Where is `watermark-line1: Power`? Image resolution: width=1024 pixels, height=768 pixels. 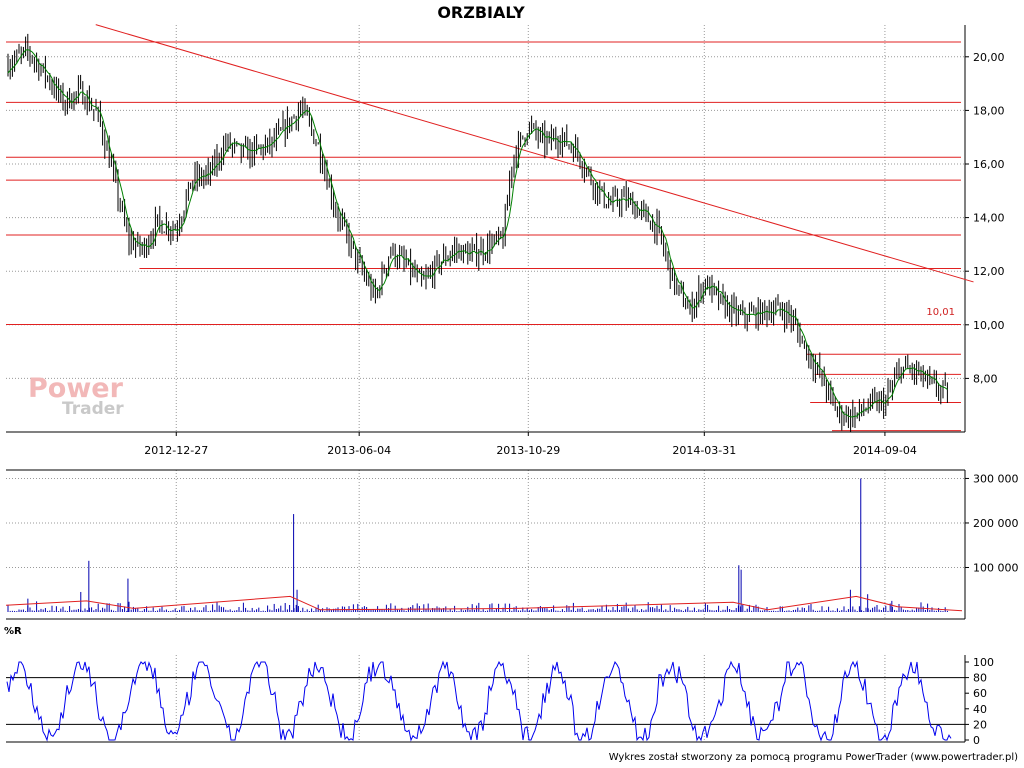 watermark-line1: Power is located at coordinates (76, 388).